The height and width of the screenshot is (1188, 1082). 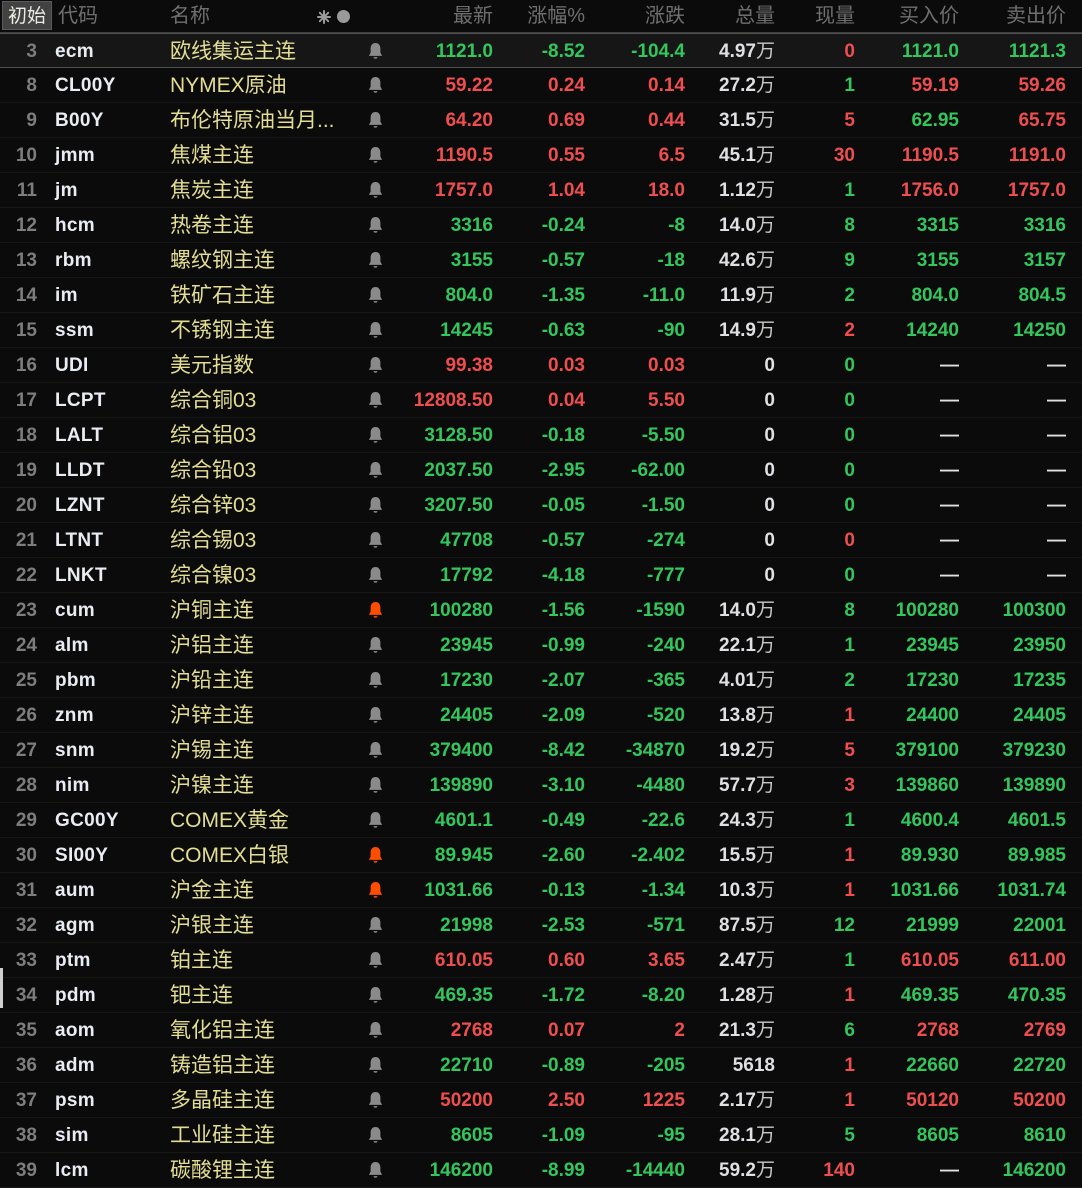 I want to click on dot-icon, so click(x=343, y=16).